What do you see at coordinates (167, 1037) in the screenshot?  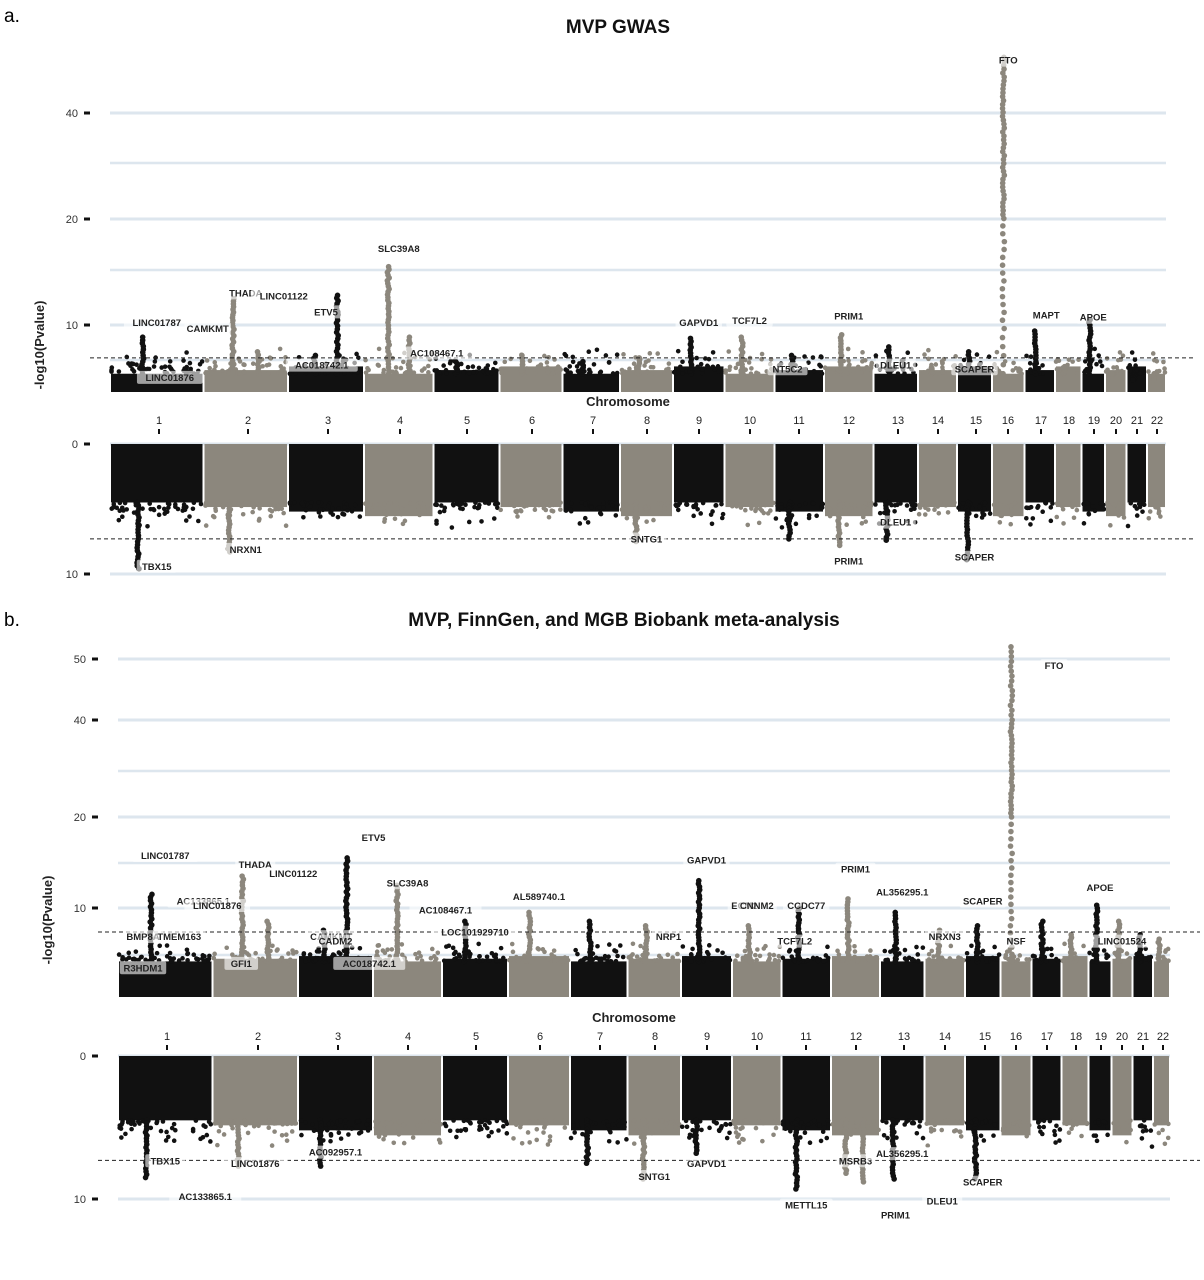 I see `chromosome-label: 1` at bounding box center [167, 1037].